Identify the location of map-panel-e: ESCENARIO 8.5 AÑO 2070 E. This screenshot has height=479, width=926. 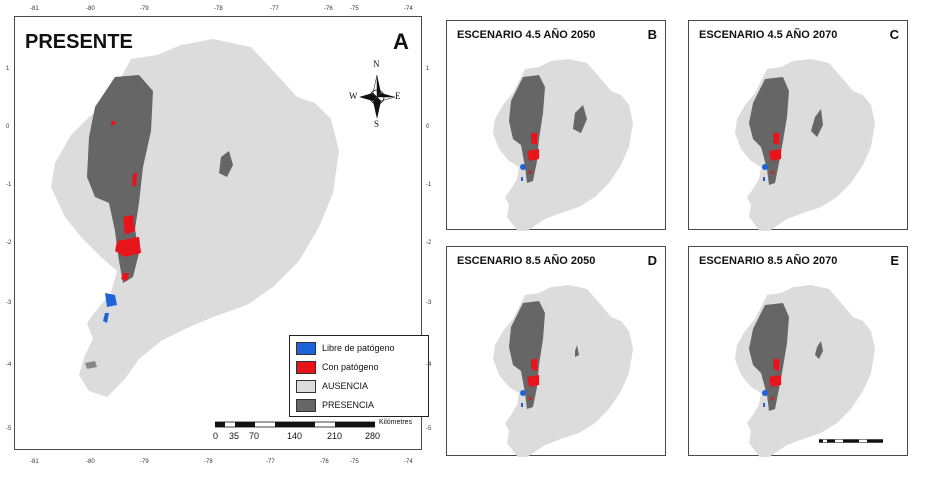
(798, 351).